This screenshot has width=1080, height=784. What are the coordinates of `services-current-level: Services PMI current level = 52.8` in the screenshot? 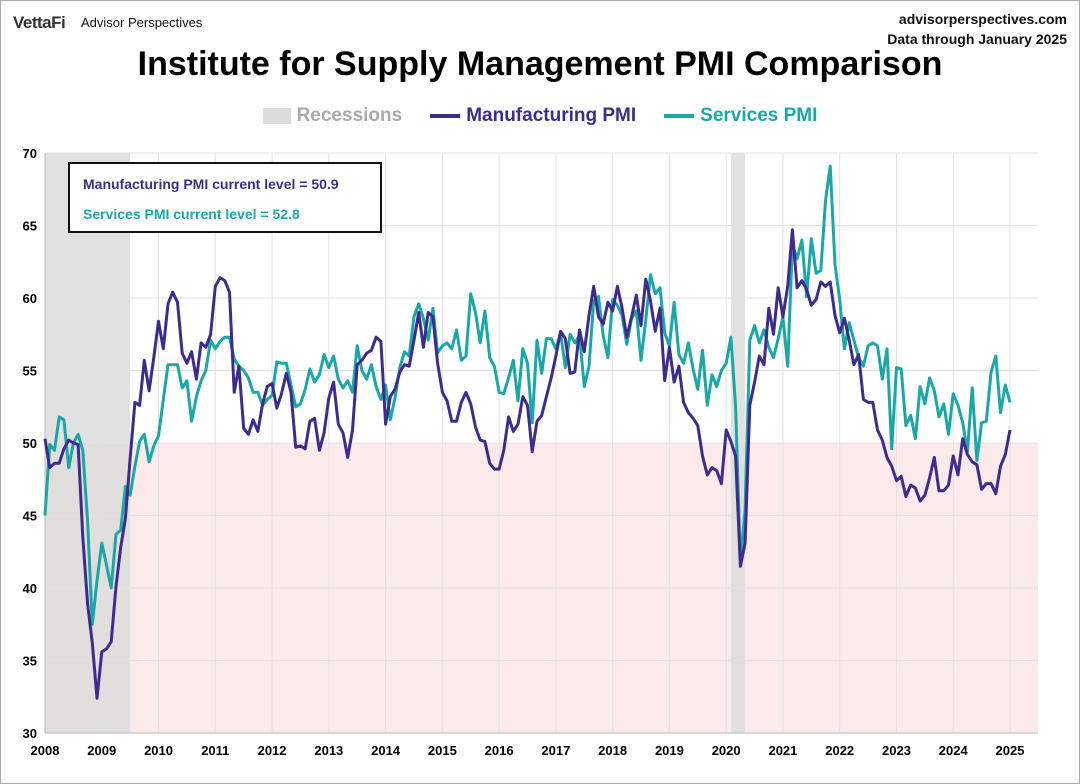 It's located at (191, 214).